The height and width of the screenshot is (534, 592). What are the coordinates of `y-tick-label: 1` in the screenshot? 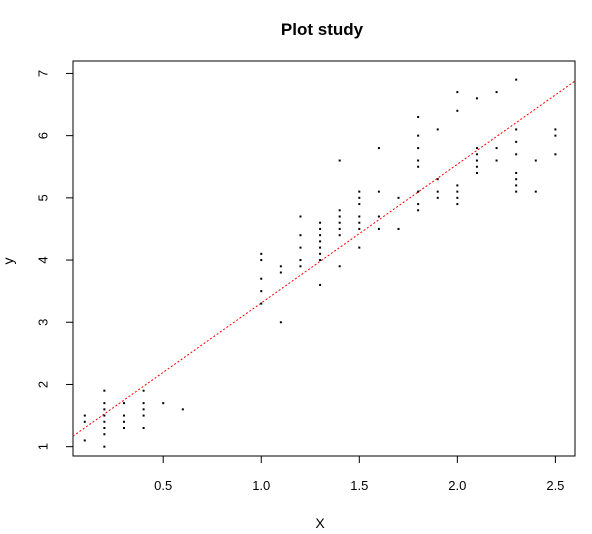 It's located at (43, 446).